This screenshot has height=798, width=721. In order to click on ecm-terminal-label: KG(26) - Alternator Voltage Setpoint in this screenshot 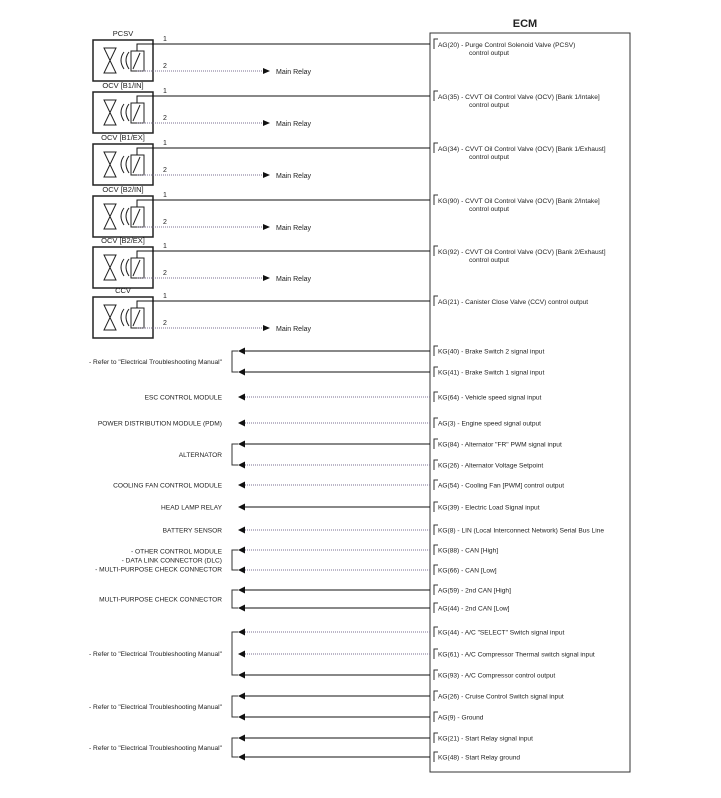, I will do `click(490, 466)`.